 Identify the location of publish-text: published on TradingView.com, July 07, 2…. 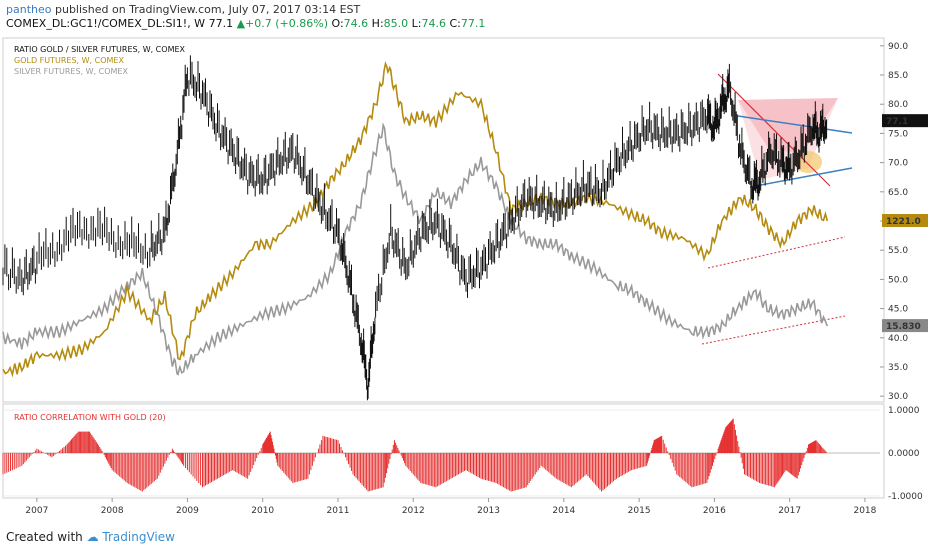
(207, 9).